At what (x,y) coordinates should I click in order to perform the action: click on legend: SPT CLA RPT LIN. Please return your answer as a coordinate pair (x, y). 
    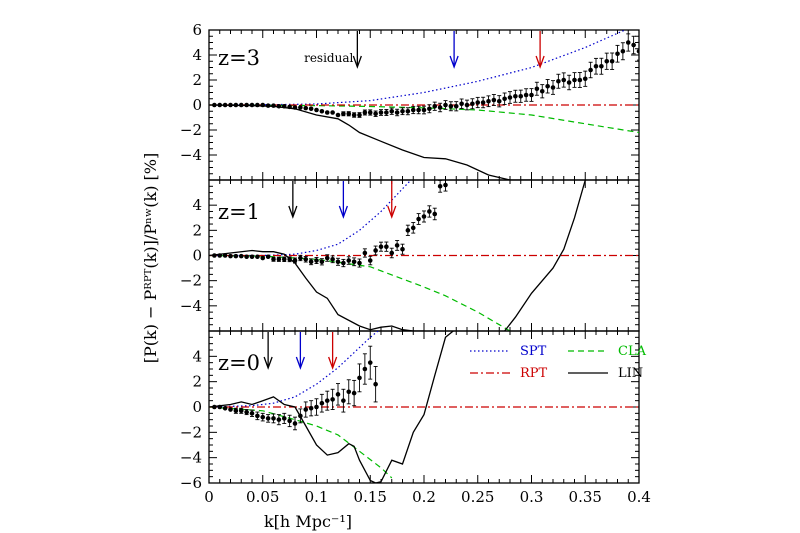
    Looking at the image, I should click on (558, 362).